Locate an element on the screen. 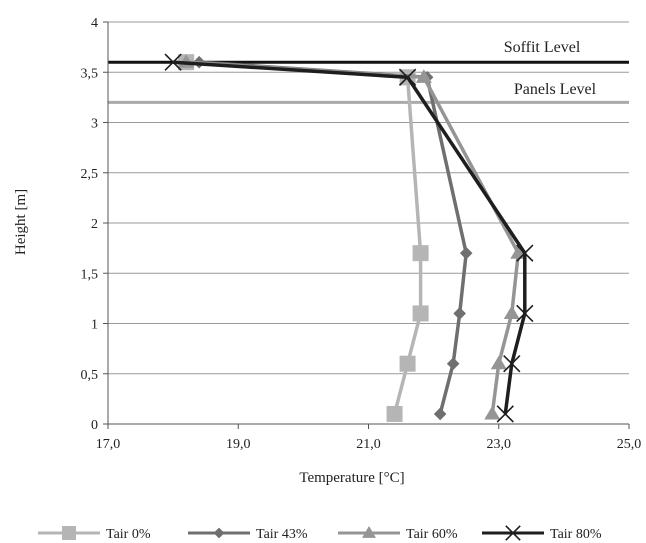  legend: Tair 0% Tair 43% Tair 60% Tair 80% is located at coordinates (320, 533).